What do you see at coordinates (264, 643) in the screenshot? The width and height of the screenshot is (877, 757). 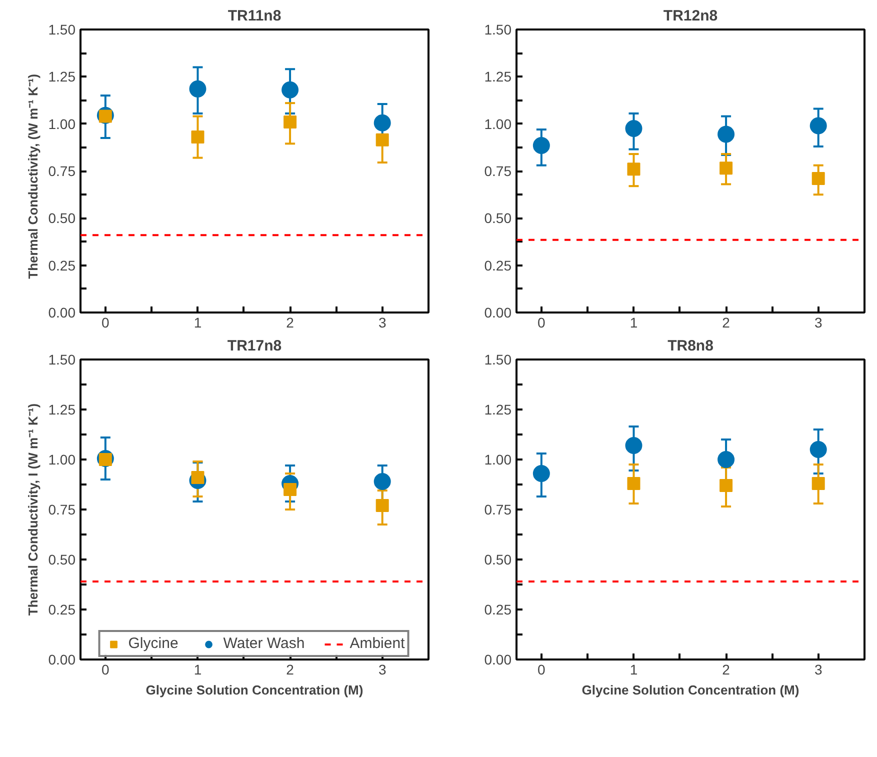 I see `legend-label: Water Wash` at bounding box center [264, 643].